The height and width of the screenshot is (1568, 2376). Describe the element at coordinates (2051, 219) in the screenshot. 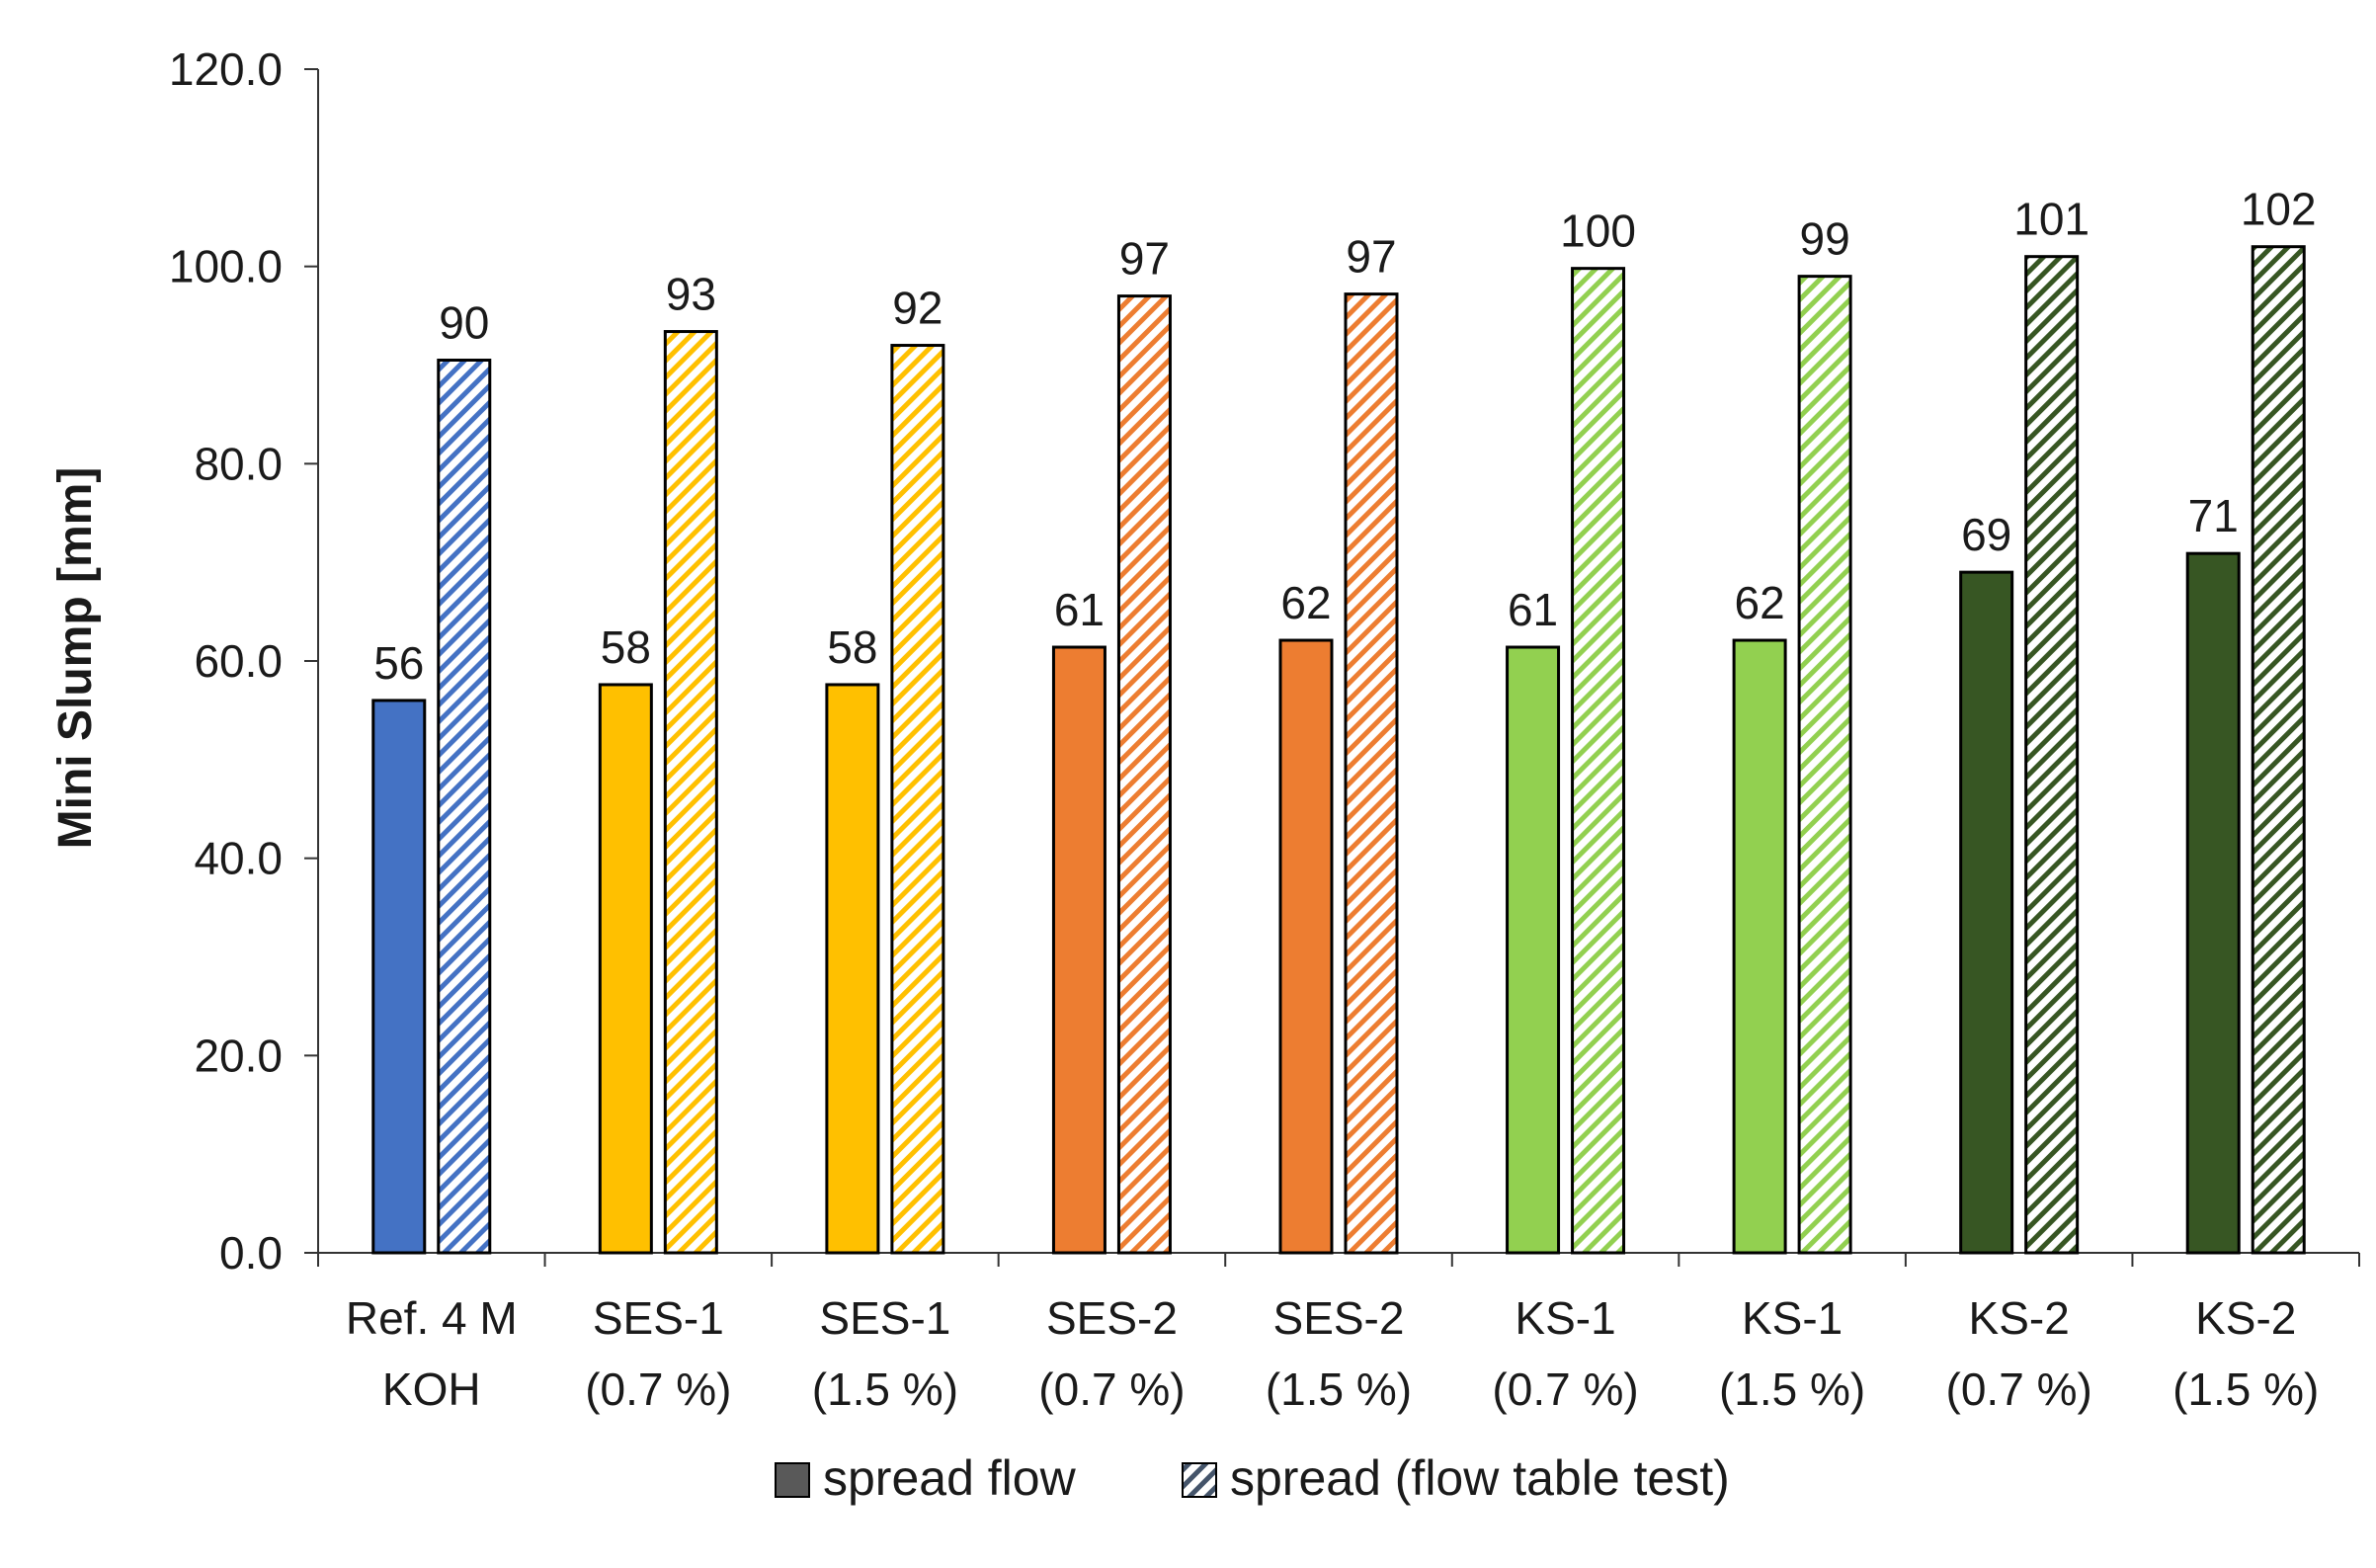

I see `data-label: 101` at that location.